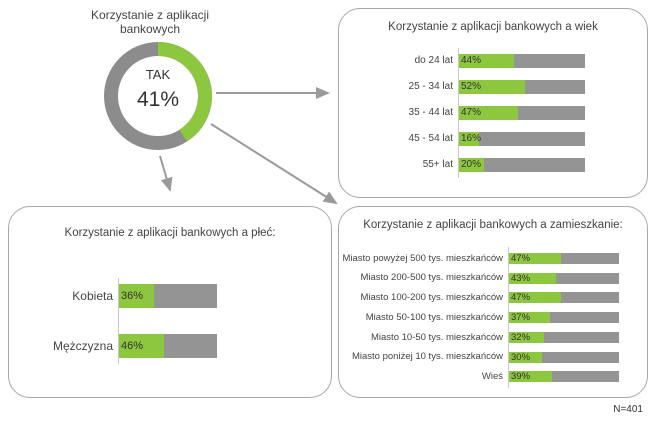 Image resolution: width=655 pixels, height=422 pixels. What do you see at coordinates (493, 27) in the screenshot?
I see `age-chart-title: Korzystanie z aplikacji bankowych a wiek` at bounding box center [493, 27].